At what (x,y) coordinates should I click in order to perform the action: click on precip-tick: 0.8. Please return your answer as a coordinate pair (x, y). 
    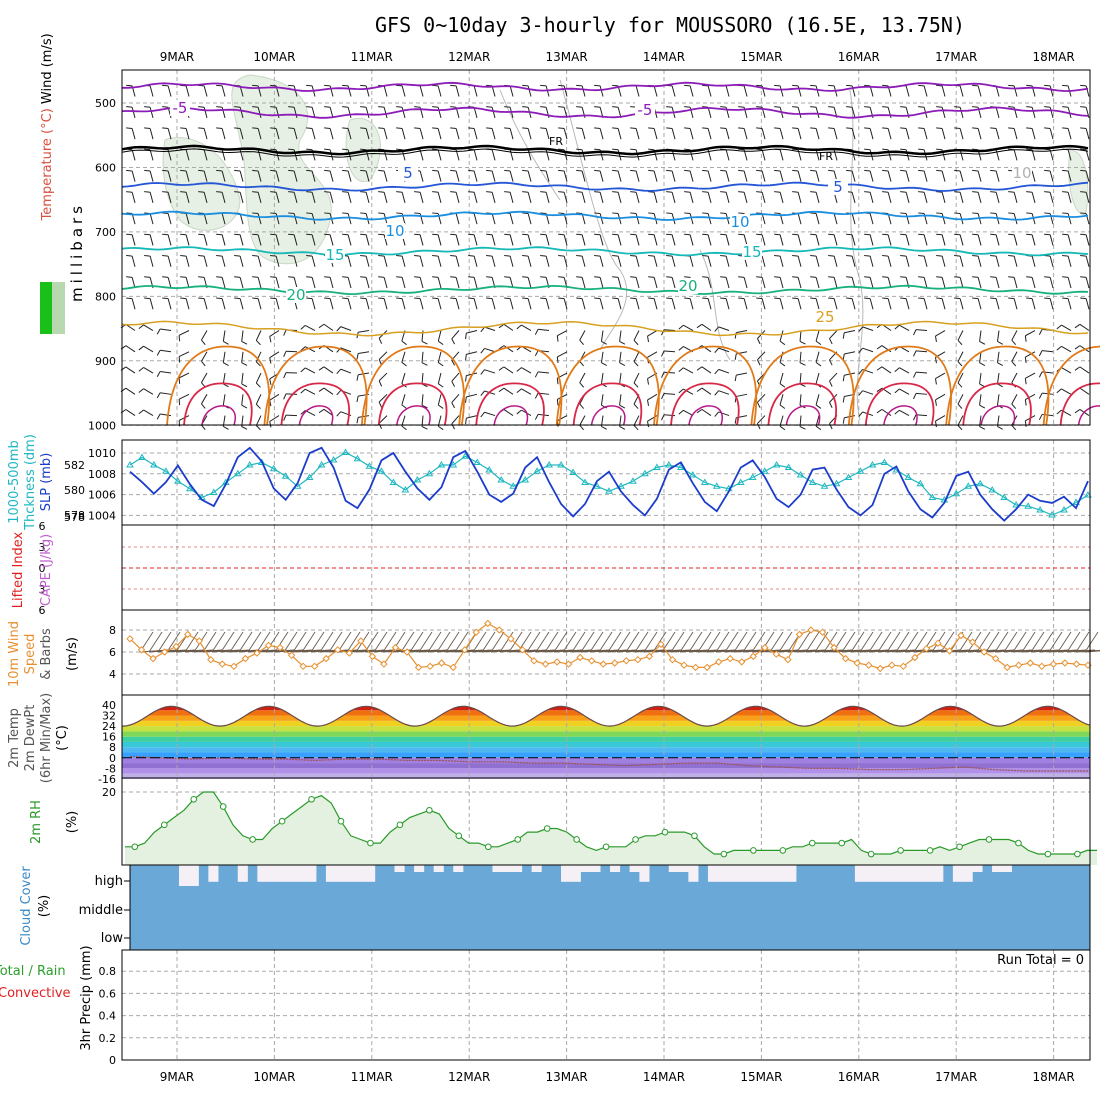
    Looking at the image, I should click on (108, 971).